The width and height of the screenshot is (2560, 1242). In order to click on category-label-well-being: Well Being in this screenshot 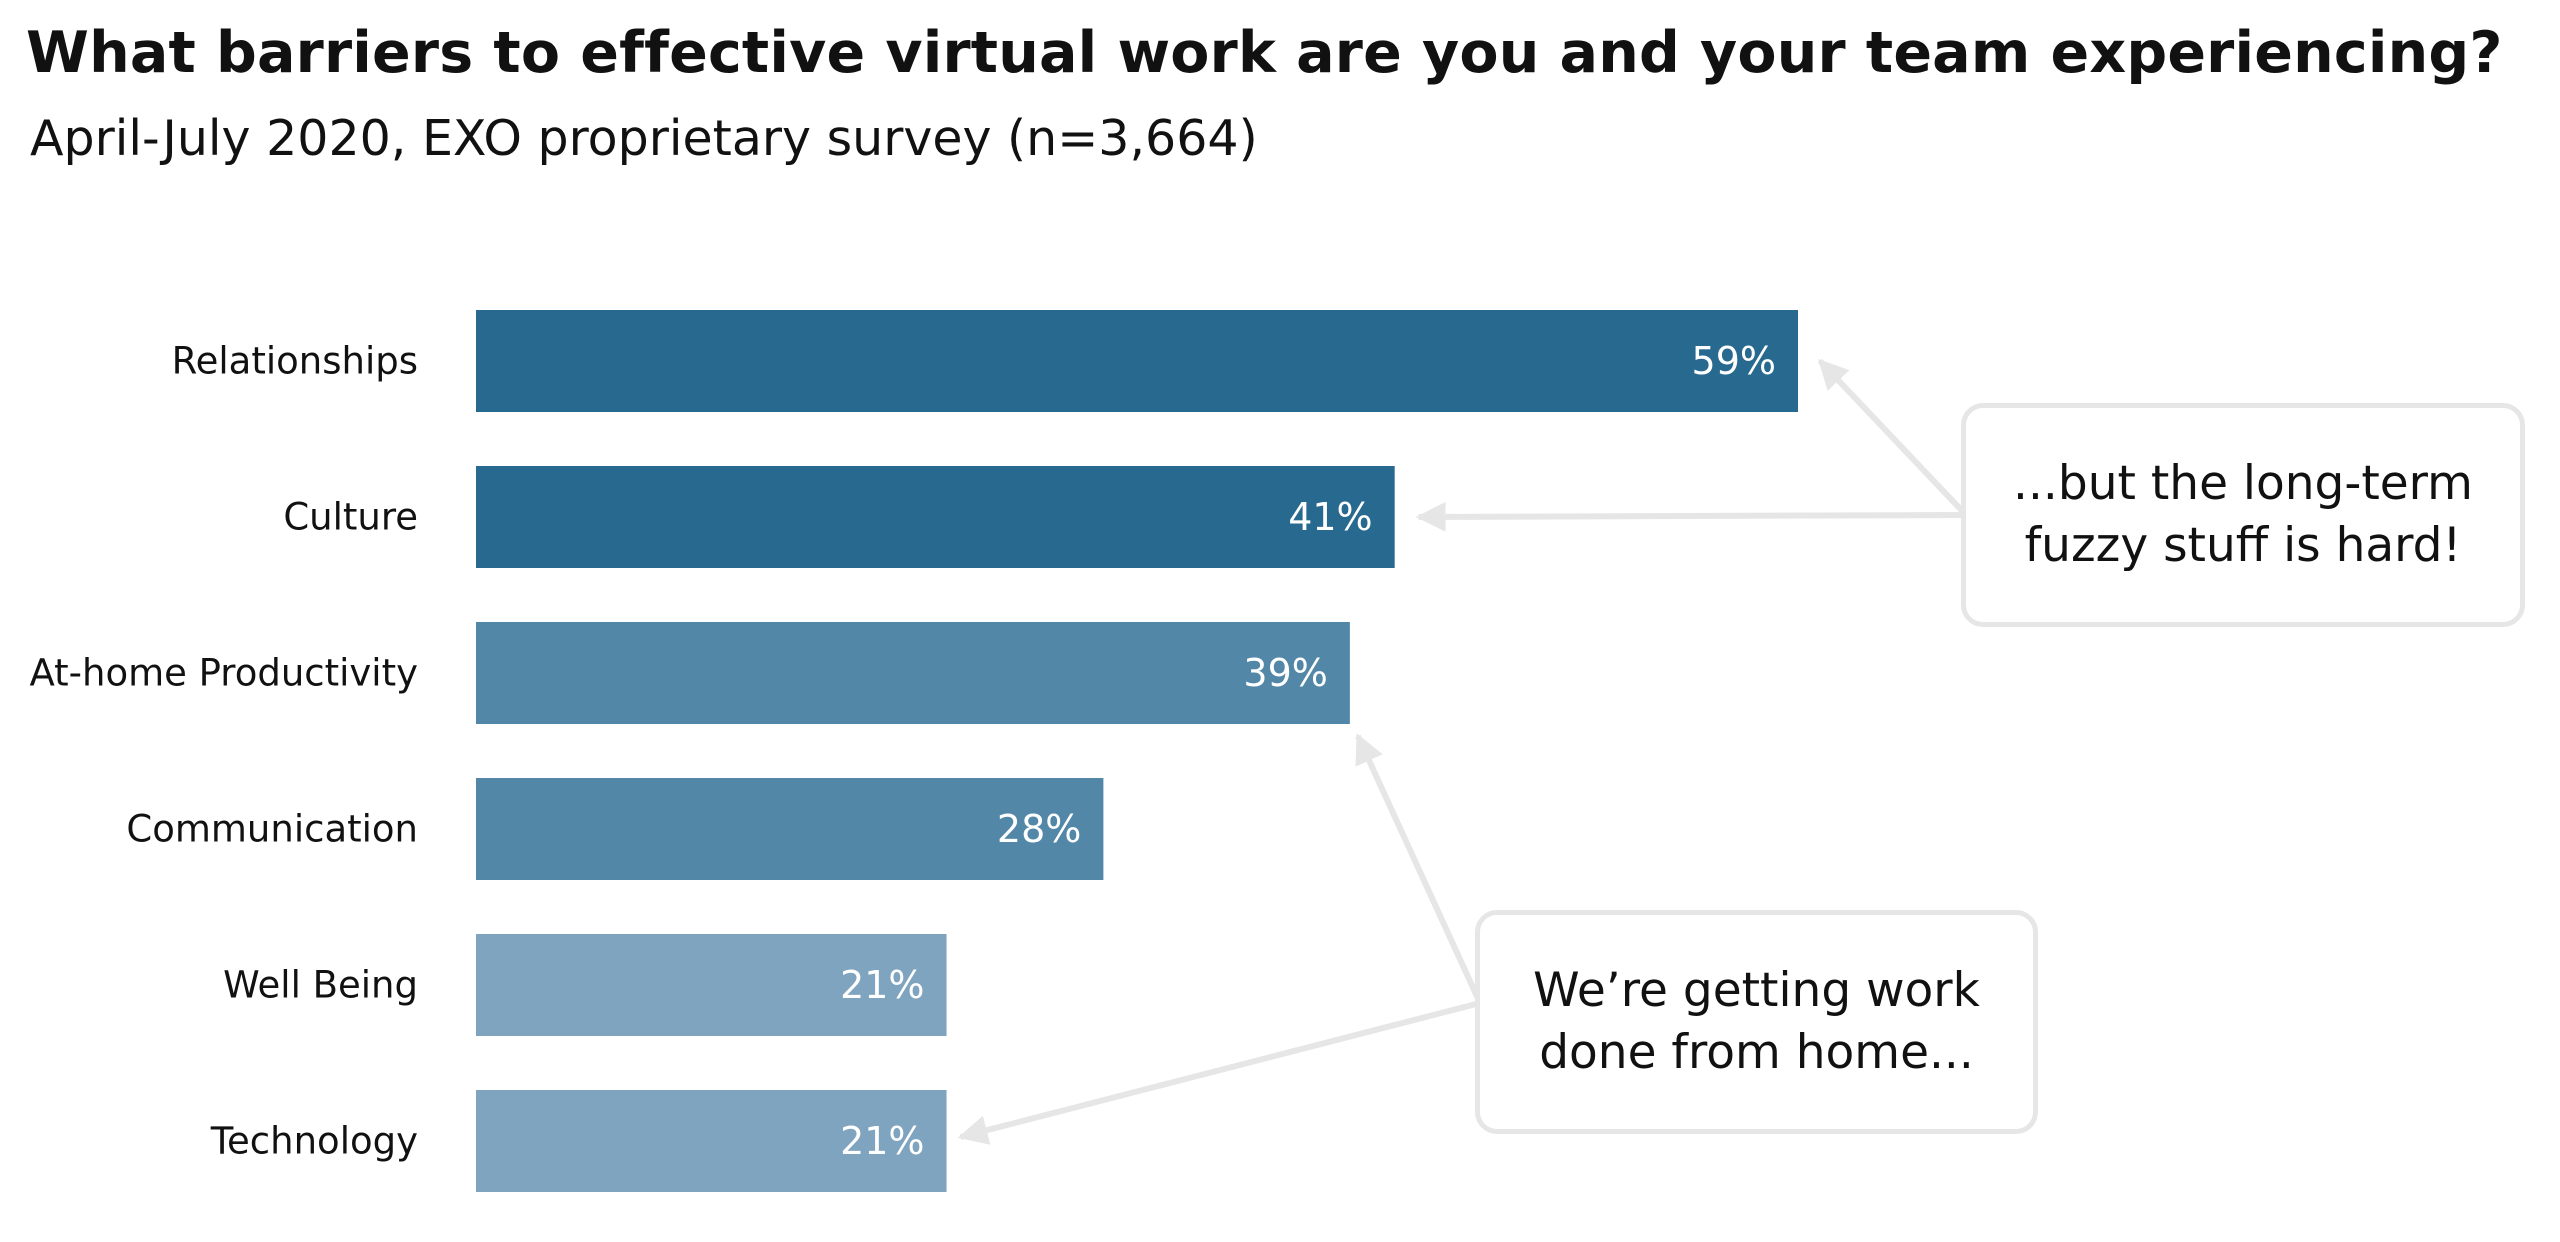, I will do `click(320, 985)`.